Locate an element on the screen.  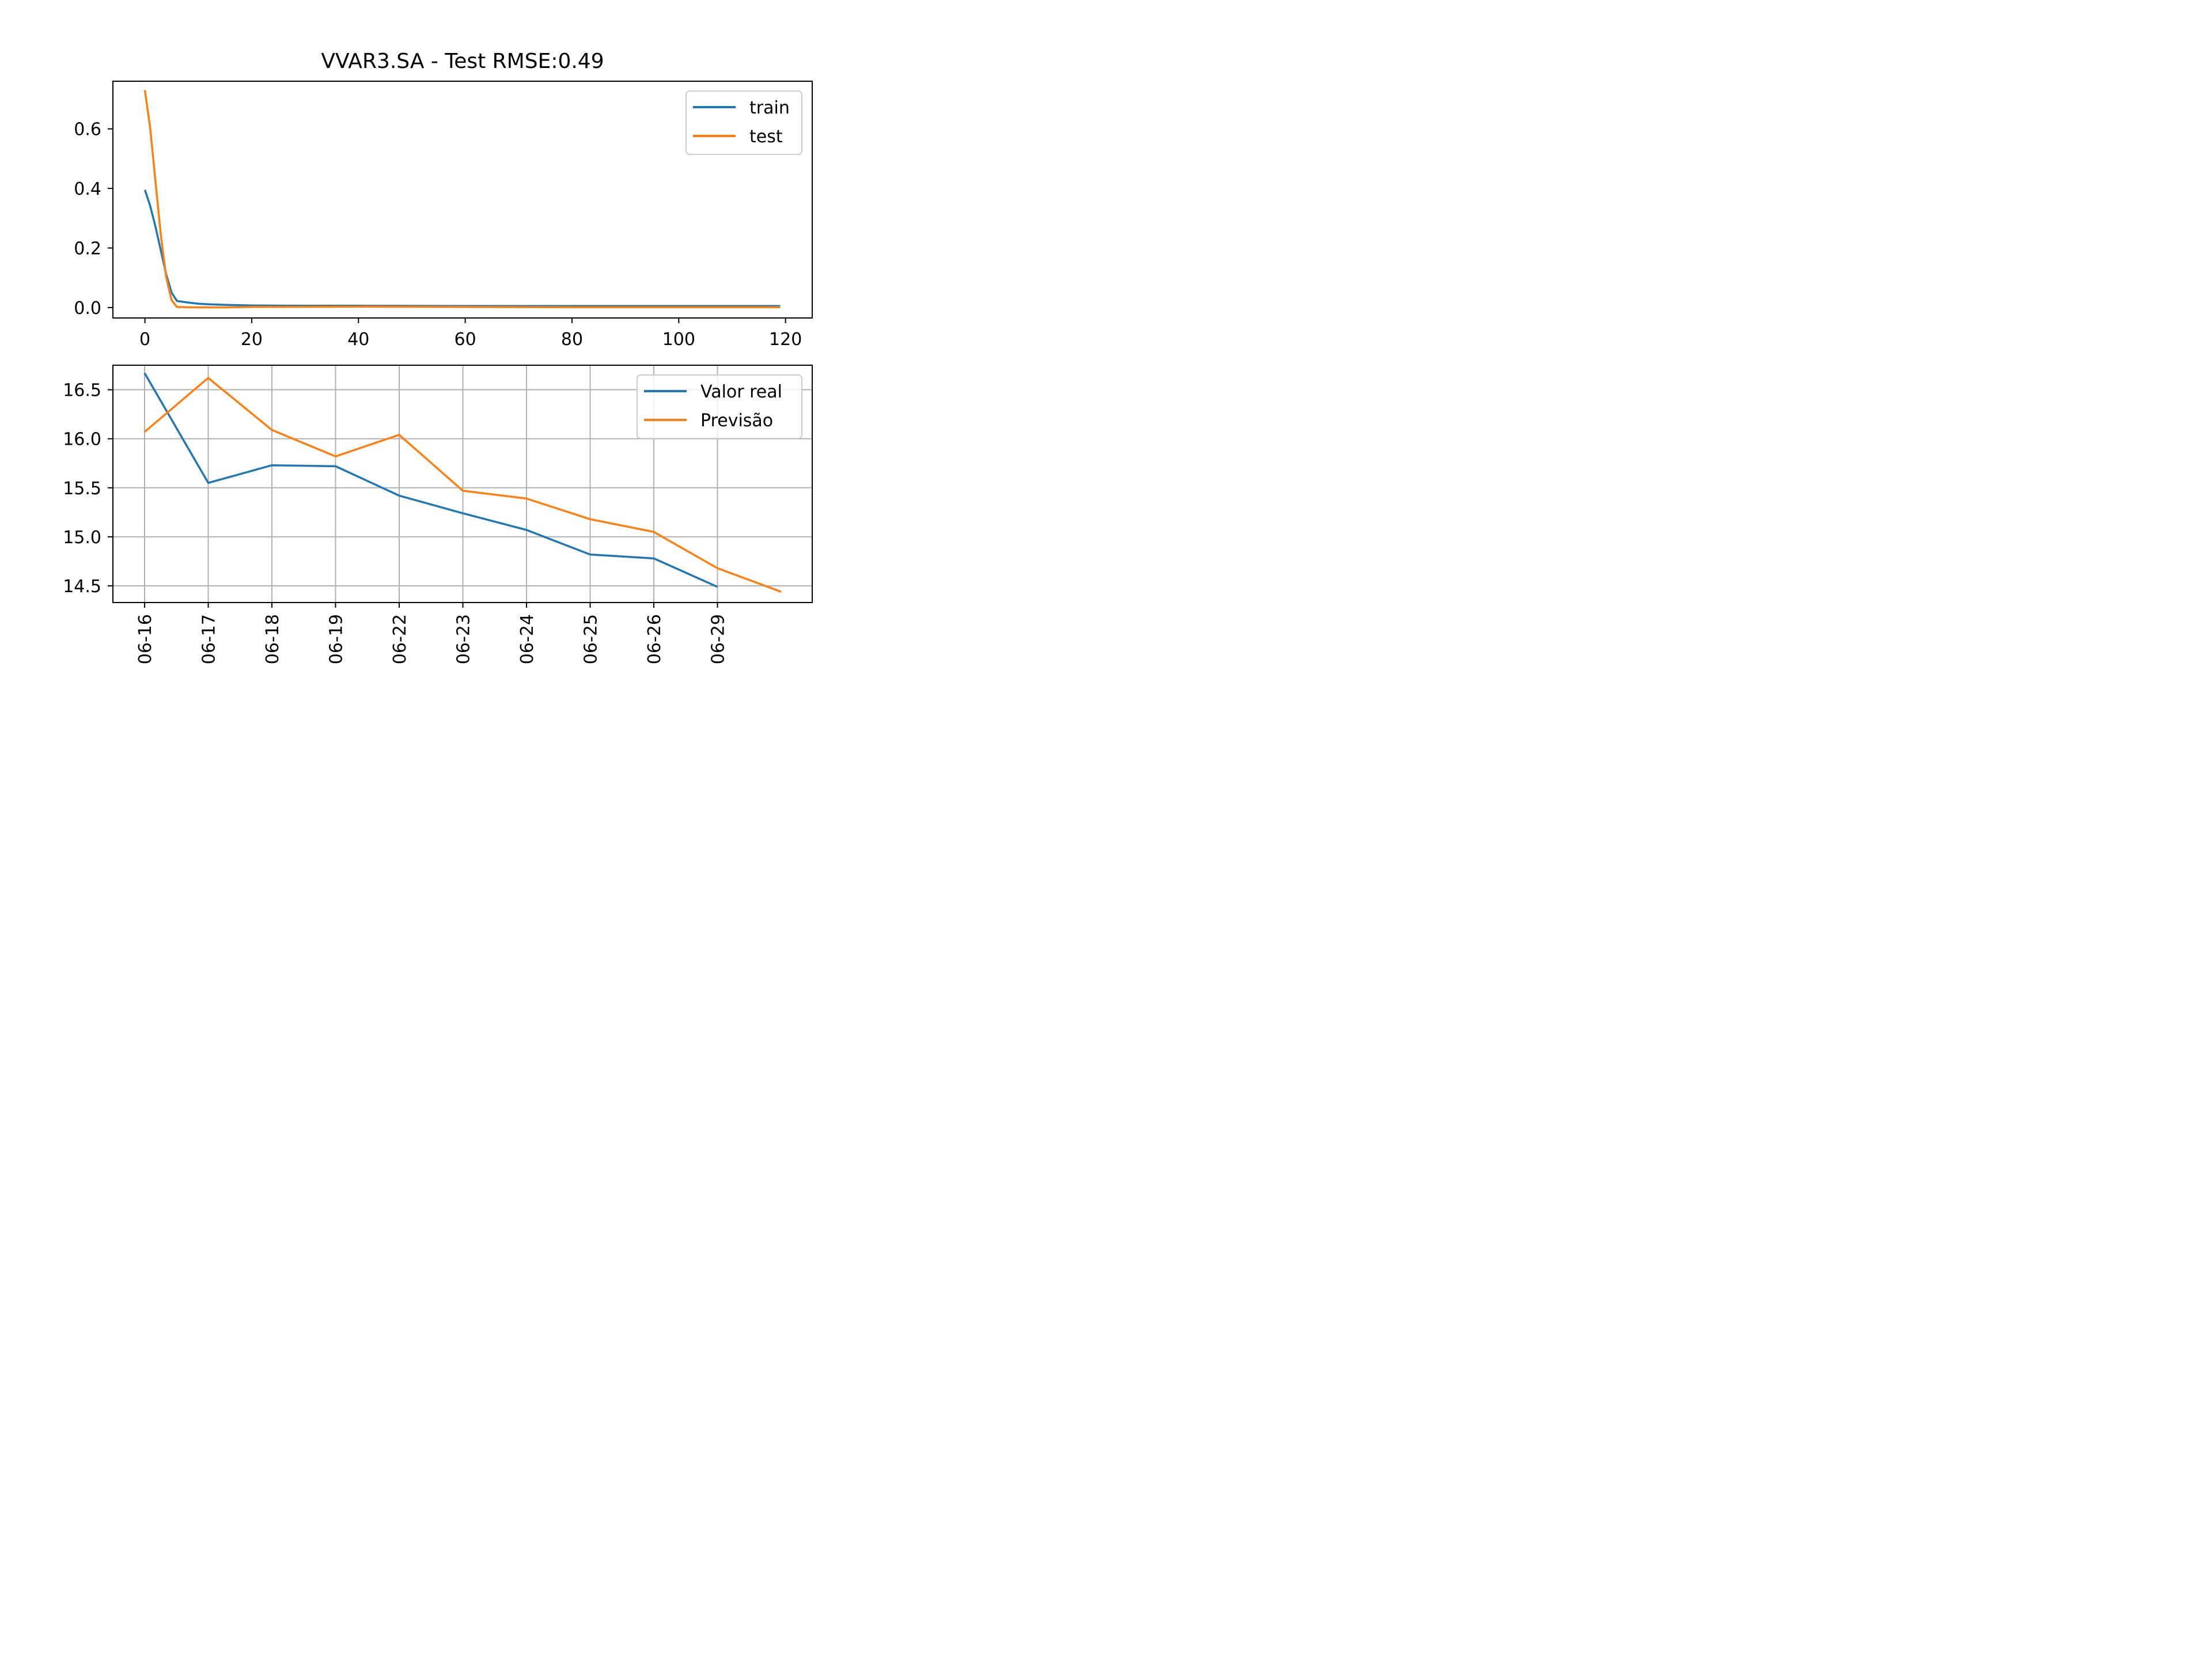
series-line-test is located at coordinates (462, 199).